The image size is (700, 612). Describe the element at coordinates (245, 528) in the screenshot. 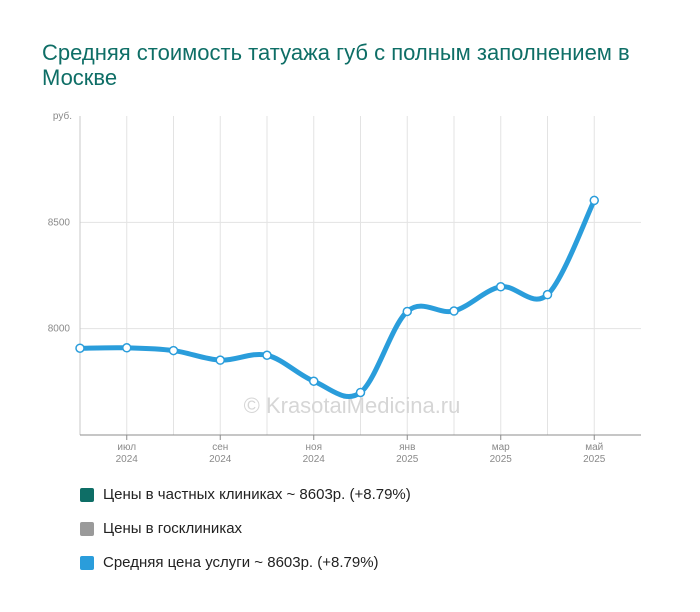

I see `legend-item-public: Цены в госклиниках` at that location.